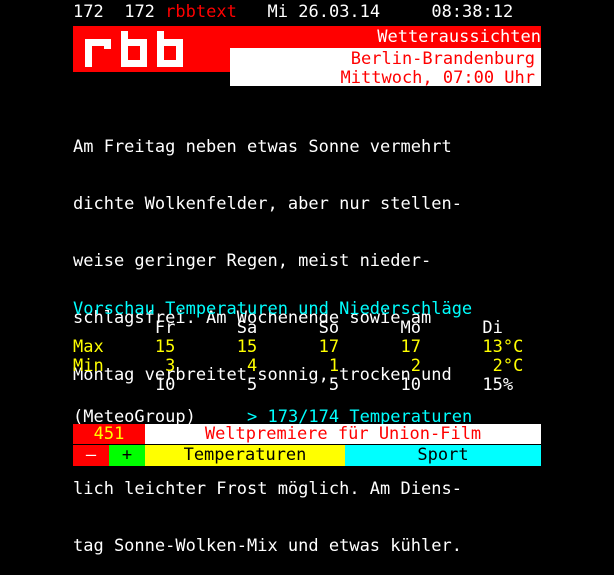 The width and height of the screenshot is (614, 575). What do you see at coordinates (201, 12) in the screenshot?
I see `service-name: rbbtext` at bounding box center [201, 12].